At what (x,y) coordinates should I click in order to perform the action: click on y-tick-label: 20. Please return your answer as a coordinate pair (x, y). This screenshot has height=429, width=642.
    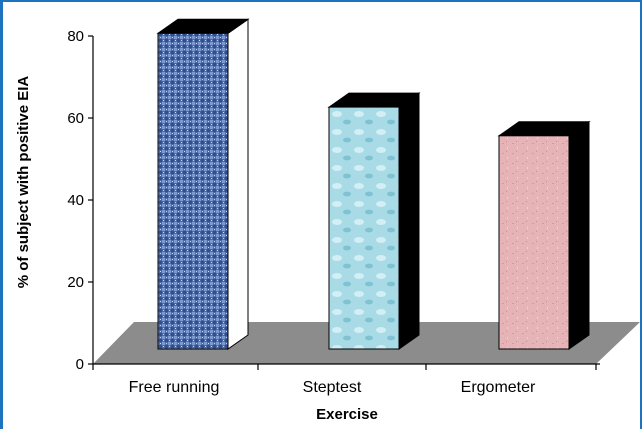
    Looking at the image, I should click on (75, 282).